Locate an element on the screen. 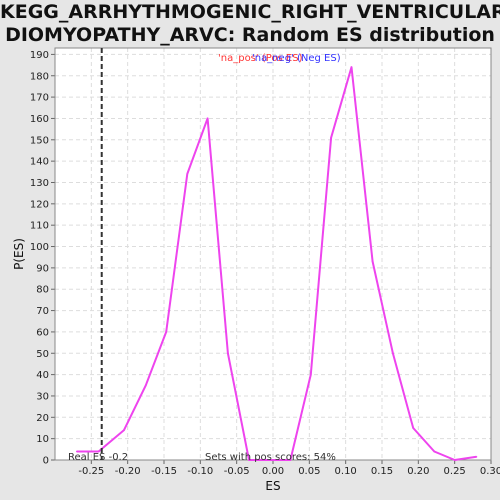  y-tick-label: 60 is located at coordinates (42, 332).